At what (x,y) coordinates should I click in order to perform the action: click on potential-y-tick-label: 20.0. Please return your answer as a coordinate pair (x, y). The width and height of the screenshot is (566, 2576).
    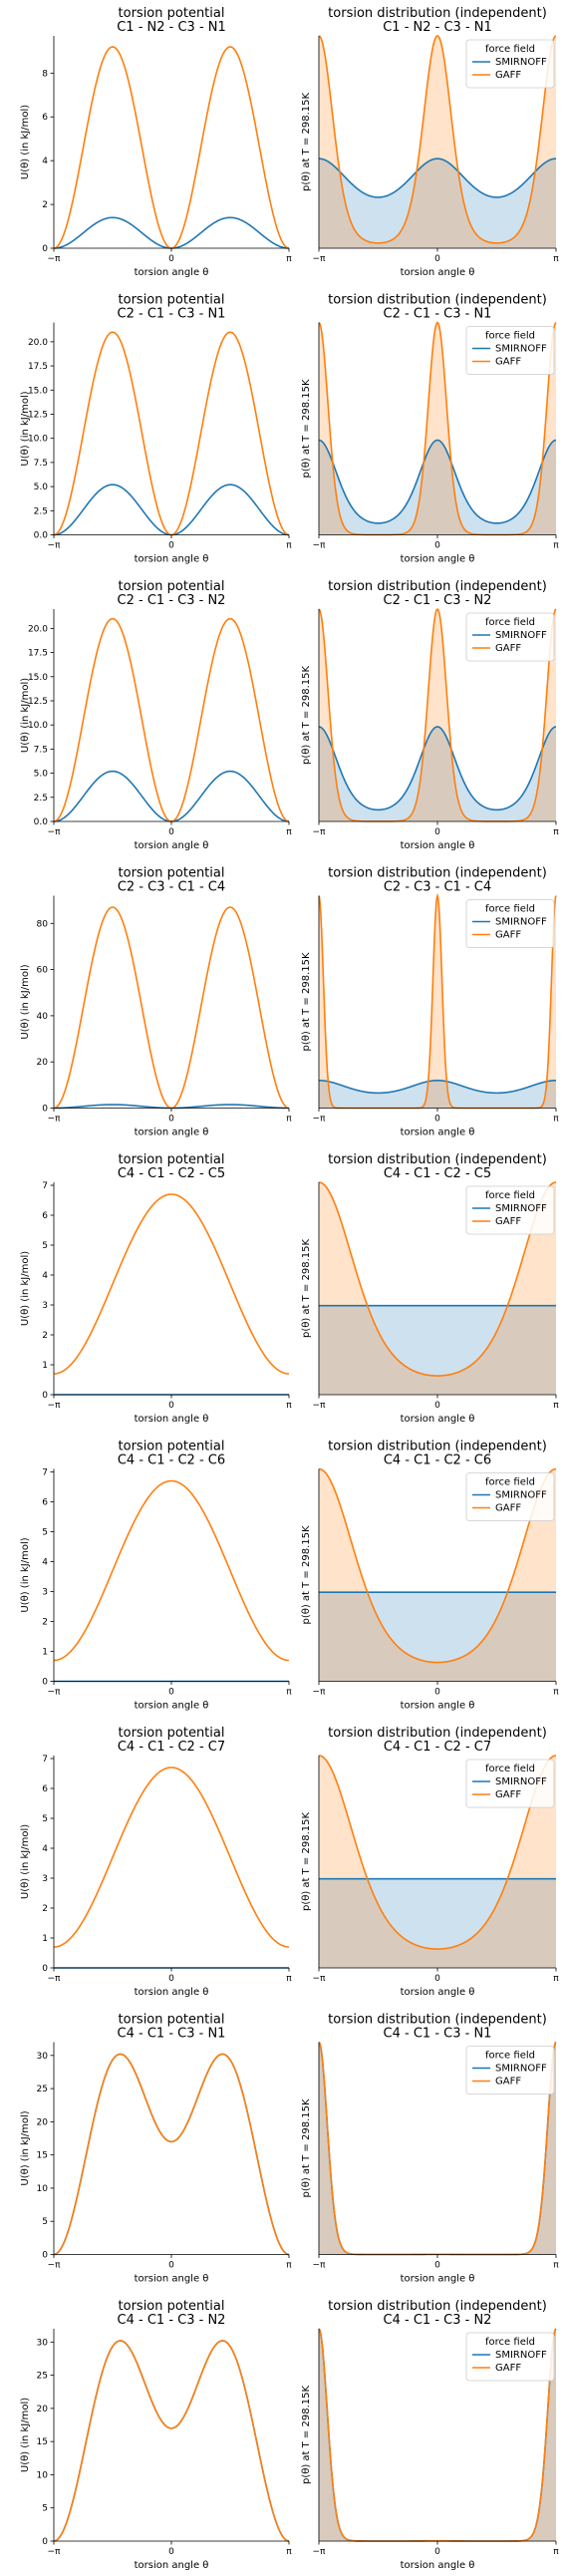
    Looking at the image, I should click on (38, 343).